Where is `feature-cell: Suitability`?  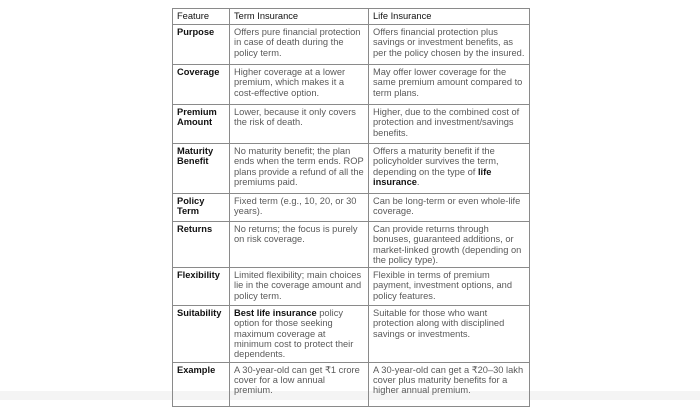
feature-cell: Suitability is located at coordinates (201, 334).